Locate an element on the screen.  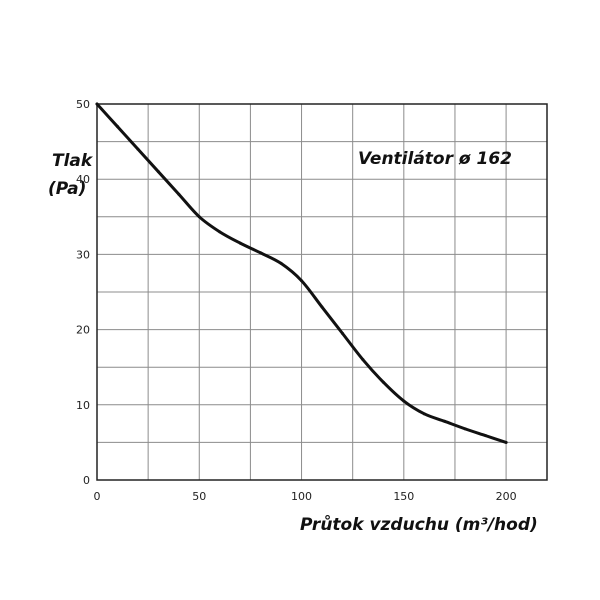
x-tick-label: 200 is located at coordinates (506, 496).